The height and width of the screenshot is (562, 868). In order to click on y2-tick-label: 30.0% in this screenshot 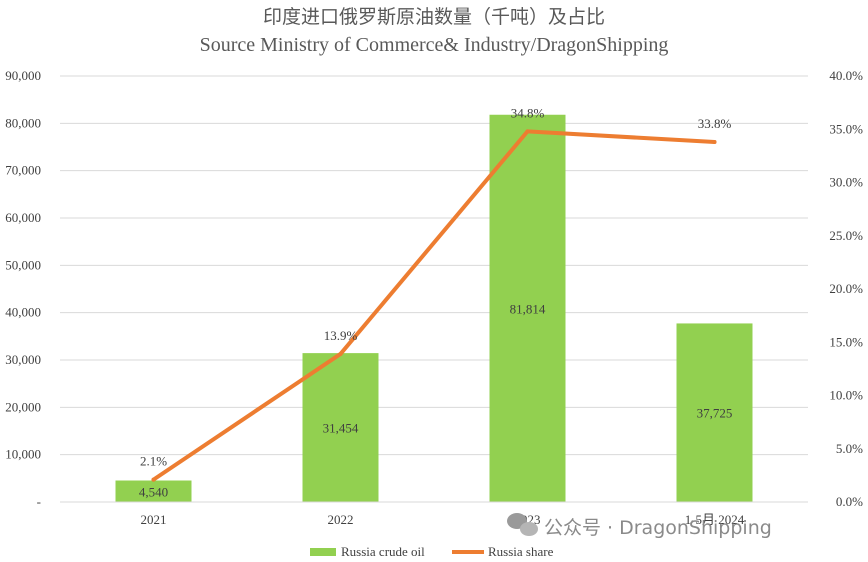, I will do `click(846, 182)`.